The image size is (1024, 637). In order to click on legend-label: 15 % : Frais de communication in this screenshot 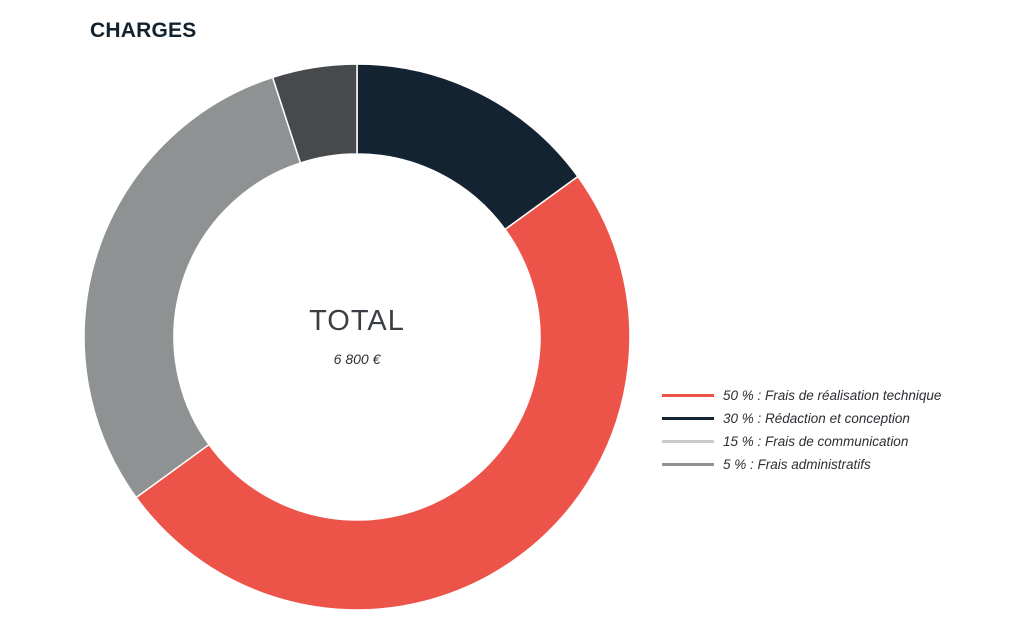, I will do `click(816, 441)`.